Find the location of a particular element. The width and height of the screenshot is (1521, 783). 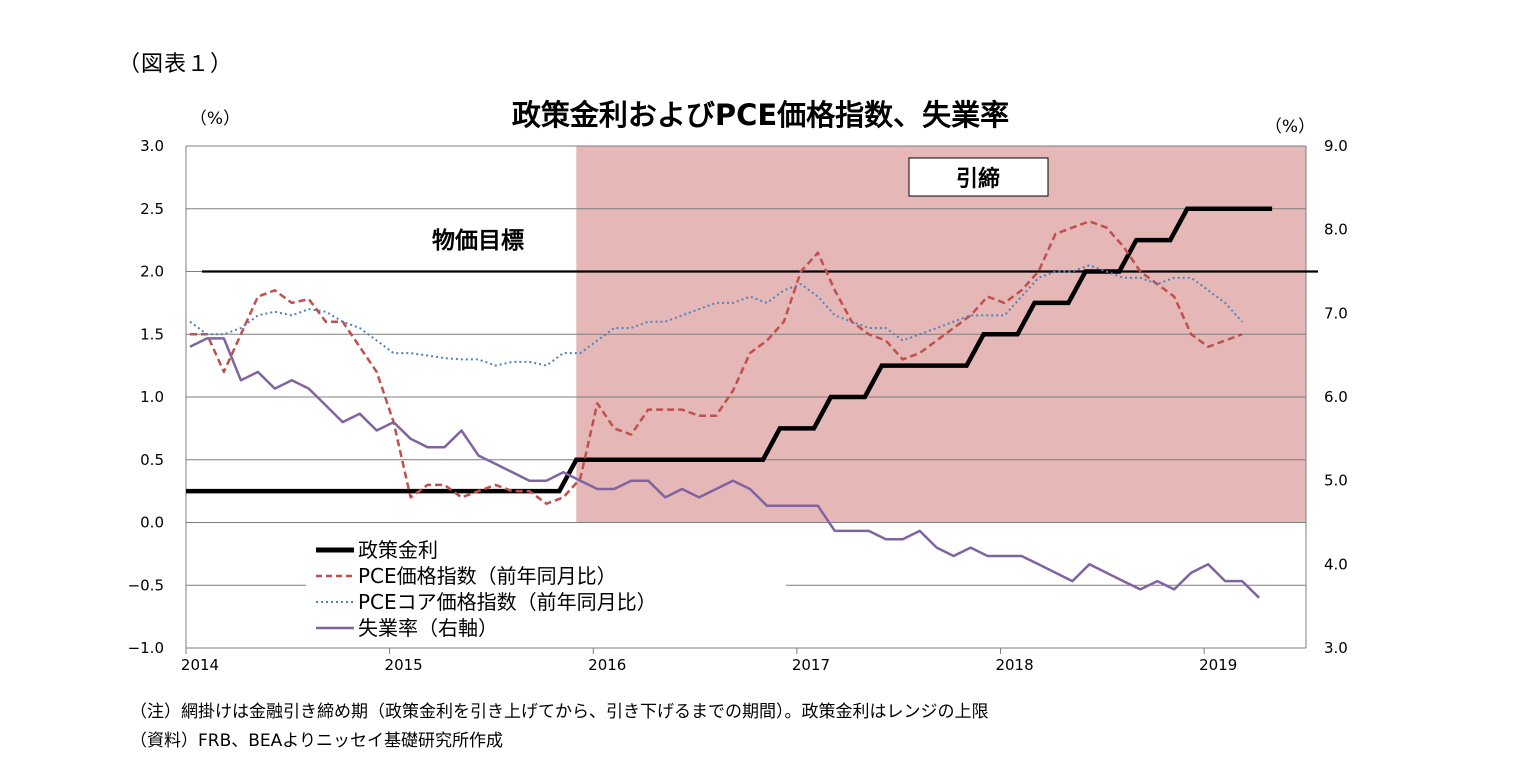

shade-label: 引締 is located at coordinates (978, 179).